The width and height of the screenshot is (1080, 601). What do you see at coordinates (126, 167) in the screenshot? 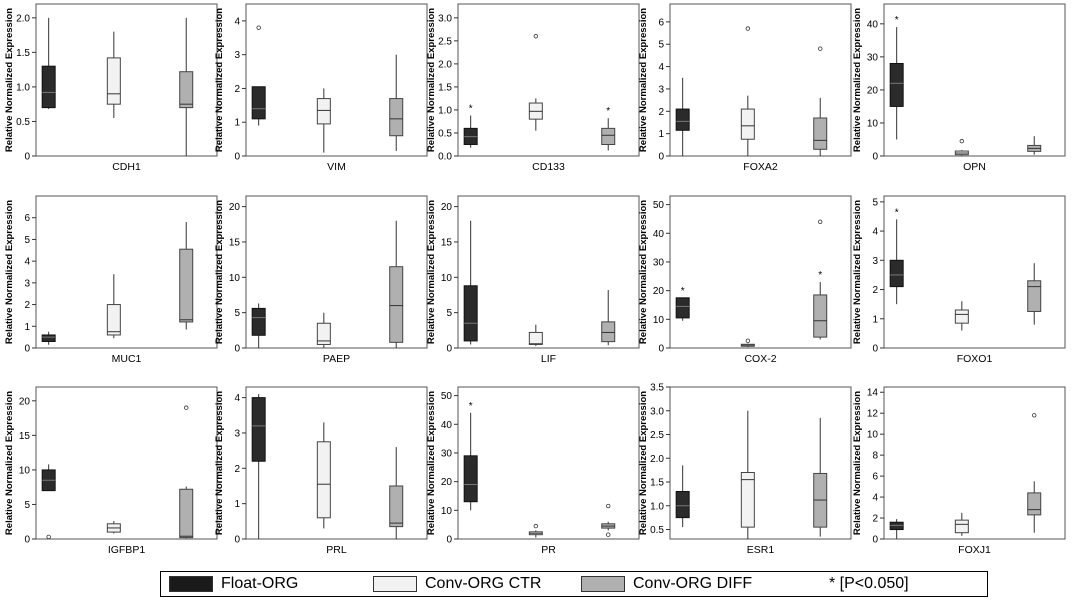
I see `x-axis-label: CDH1` at bounding box center [126, 167].